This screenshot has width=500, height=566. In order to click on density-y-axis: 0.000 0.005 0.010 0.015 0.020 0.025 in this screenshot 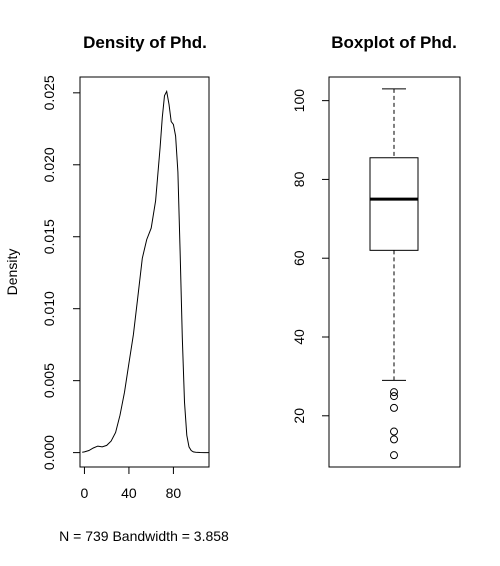, I will do `click(61, 272)`.